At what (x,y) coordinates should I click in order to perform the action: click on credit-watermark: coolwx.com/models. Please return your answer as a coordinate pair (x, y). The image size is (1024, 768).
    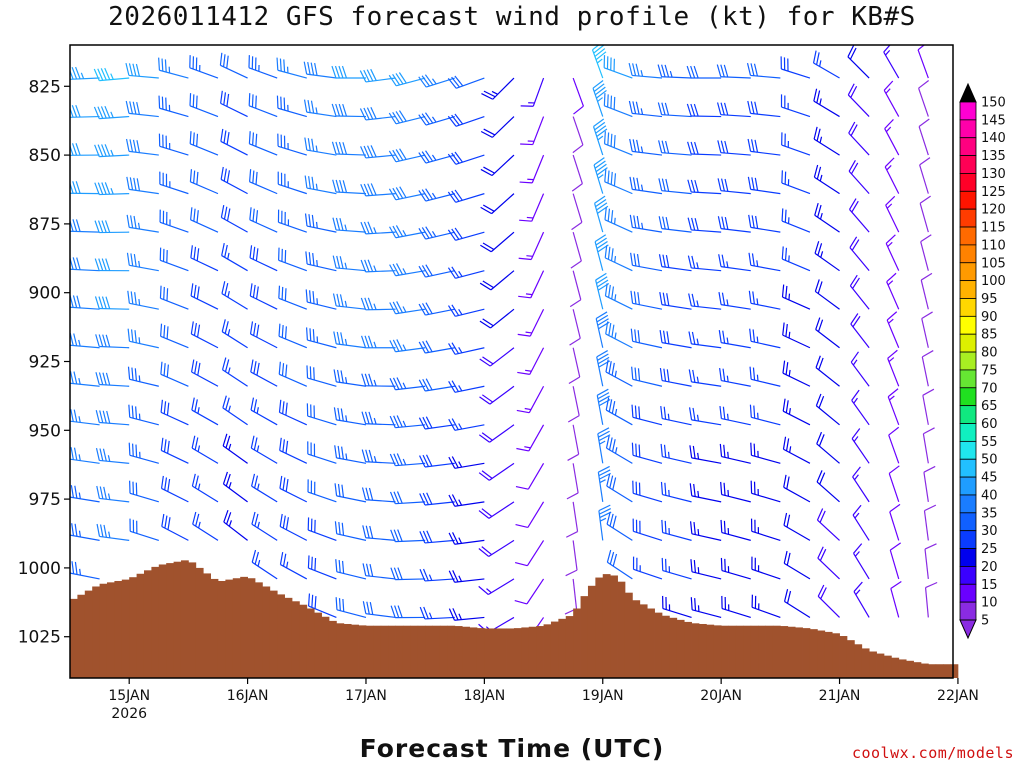
    Looking at the image, I should click on (932, 753).